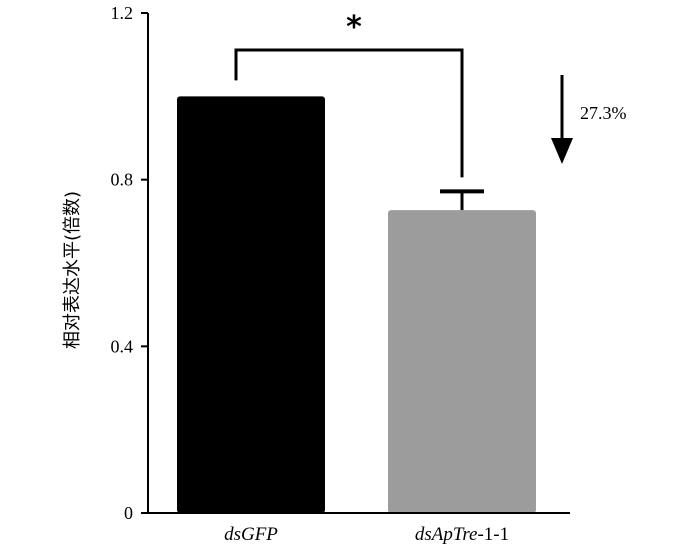 Image resolution: width=700 pixels, height=551 pixels. Describe the element at coordinates (603, 113) in the screenshot. I see `decrease-percent-label: 27.3%` at that location.